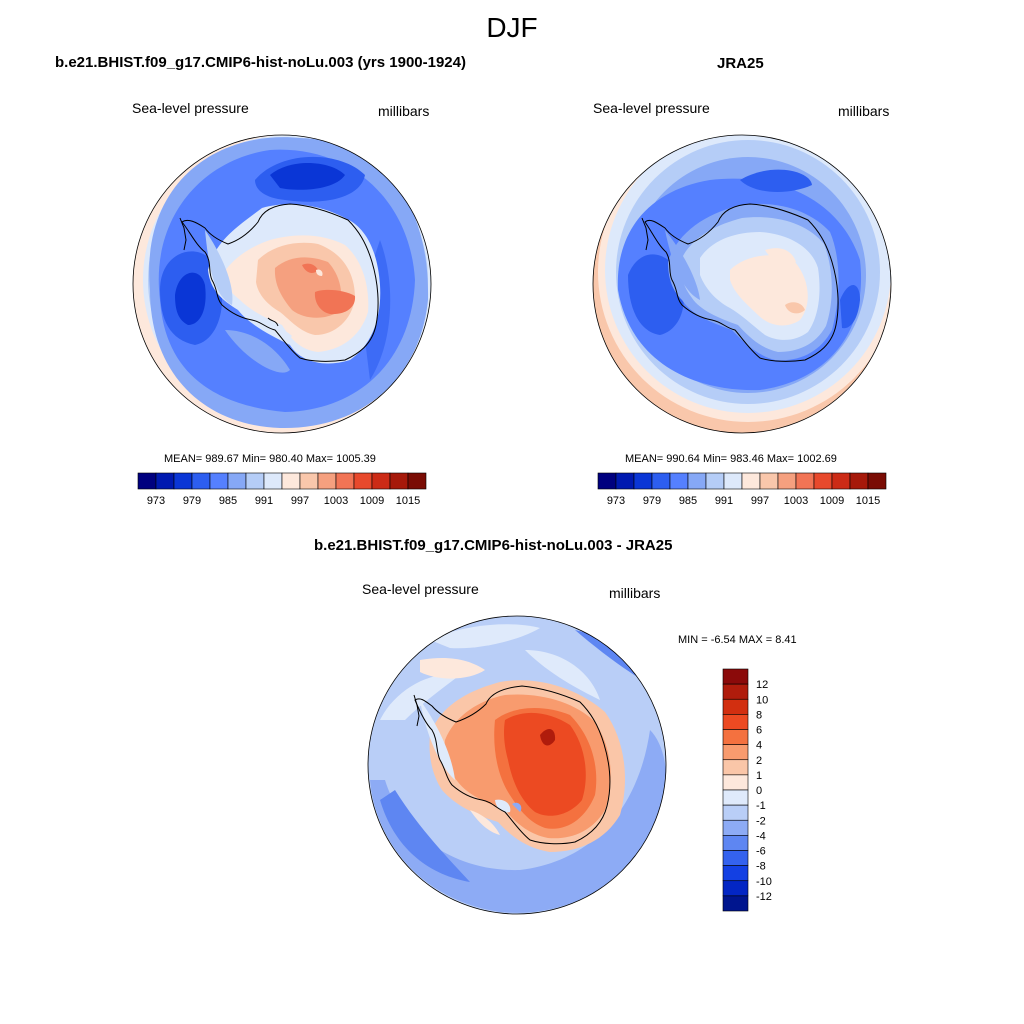 The width and height of the screenshot is (1024, 1024). I want to click on colorbar-tick-label: 8, so click(759, 715).